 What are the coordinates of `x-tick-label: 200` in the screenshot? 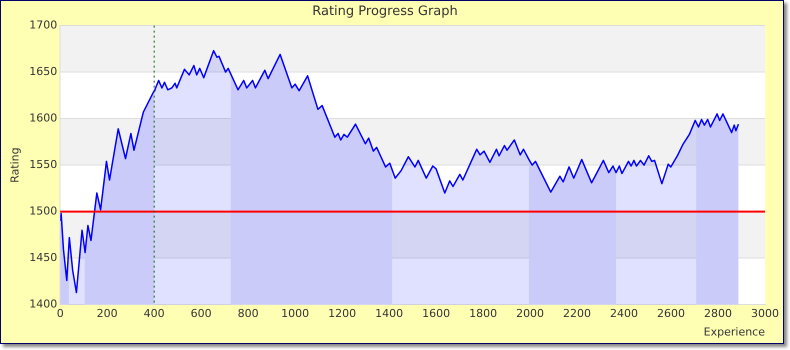 It's located at (107, 313).